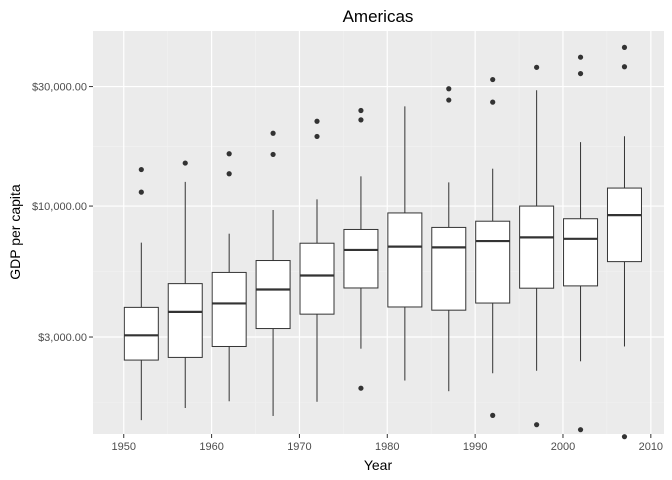  I want to click on box-1977, so click(361, 249).